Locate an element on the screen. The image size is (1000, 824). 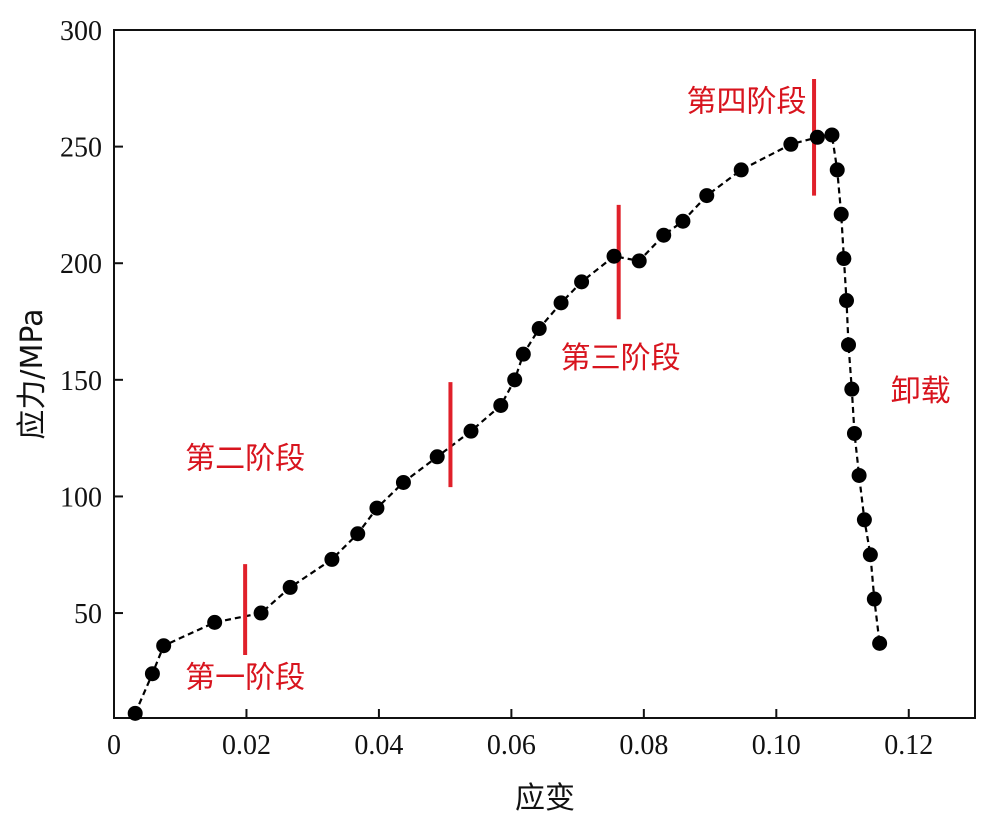
stage-annotation: 卸载 is located at coordinates (921, 391).